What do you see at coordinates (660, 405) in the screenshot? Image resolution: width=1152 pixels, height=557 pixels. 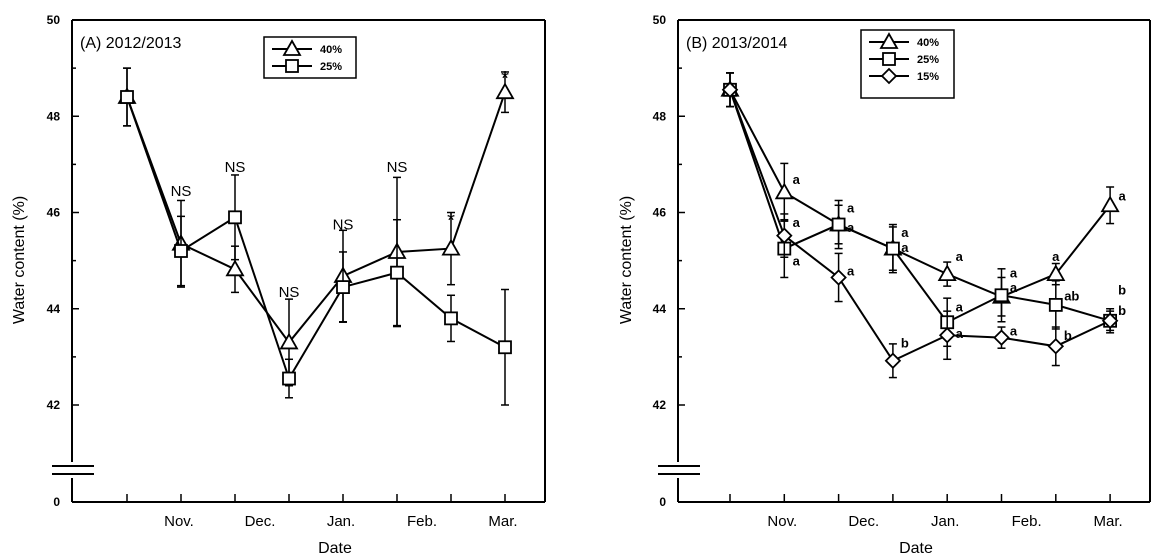 I see `panel-b-y-tick-label: 42` at bounding box center [660, 405].